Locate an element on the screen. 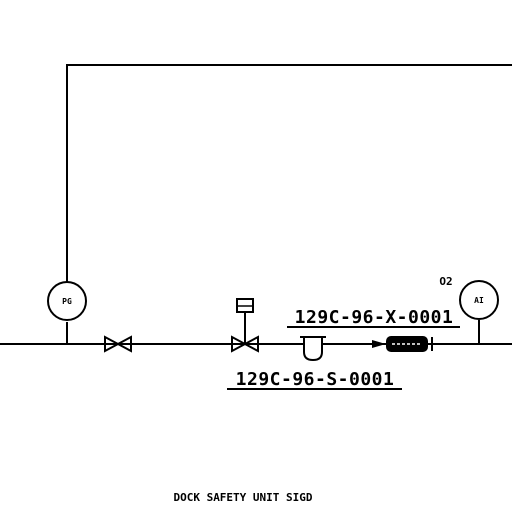 The width and height of the screenshot is (512, 512). line-tag-upper: 129C-96-X-0001 is located at coordinates (373, 317).